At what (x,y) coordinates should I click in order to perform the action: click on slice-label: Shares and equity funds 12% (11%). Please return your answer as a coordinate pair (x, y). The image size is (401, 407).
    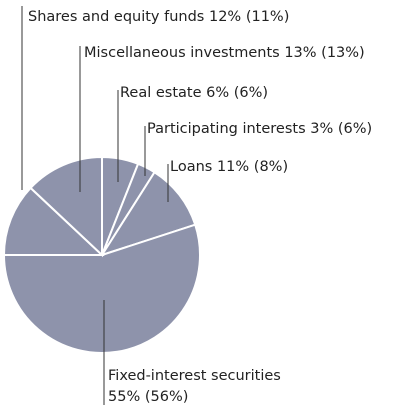
    Looking at the image, I should click on (158, 17).